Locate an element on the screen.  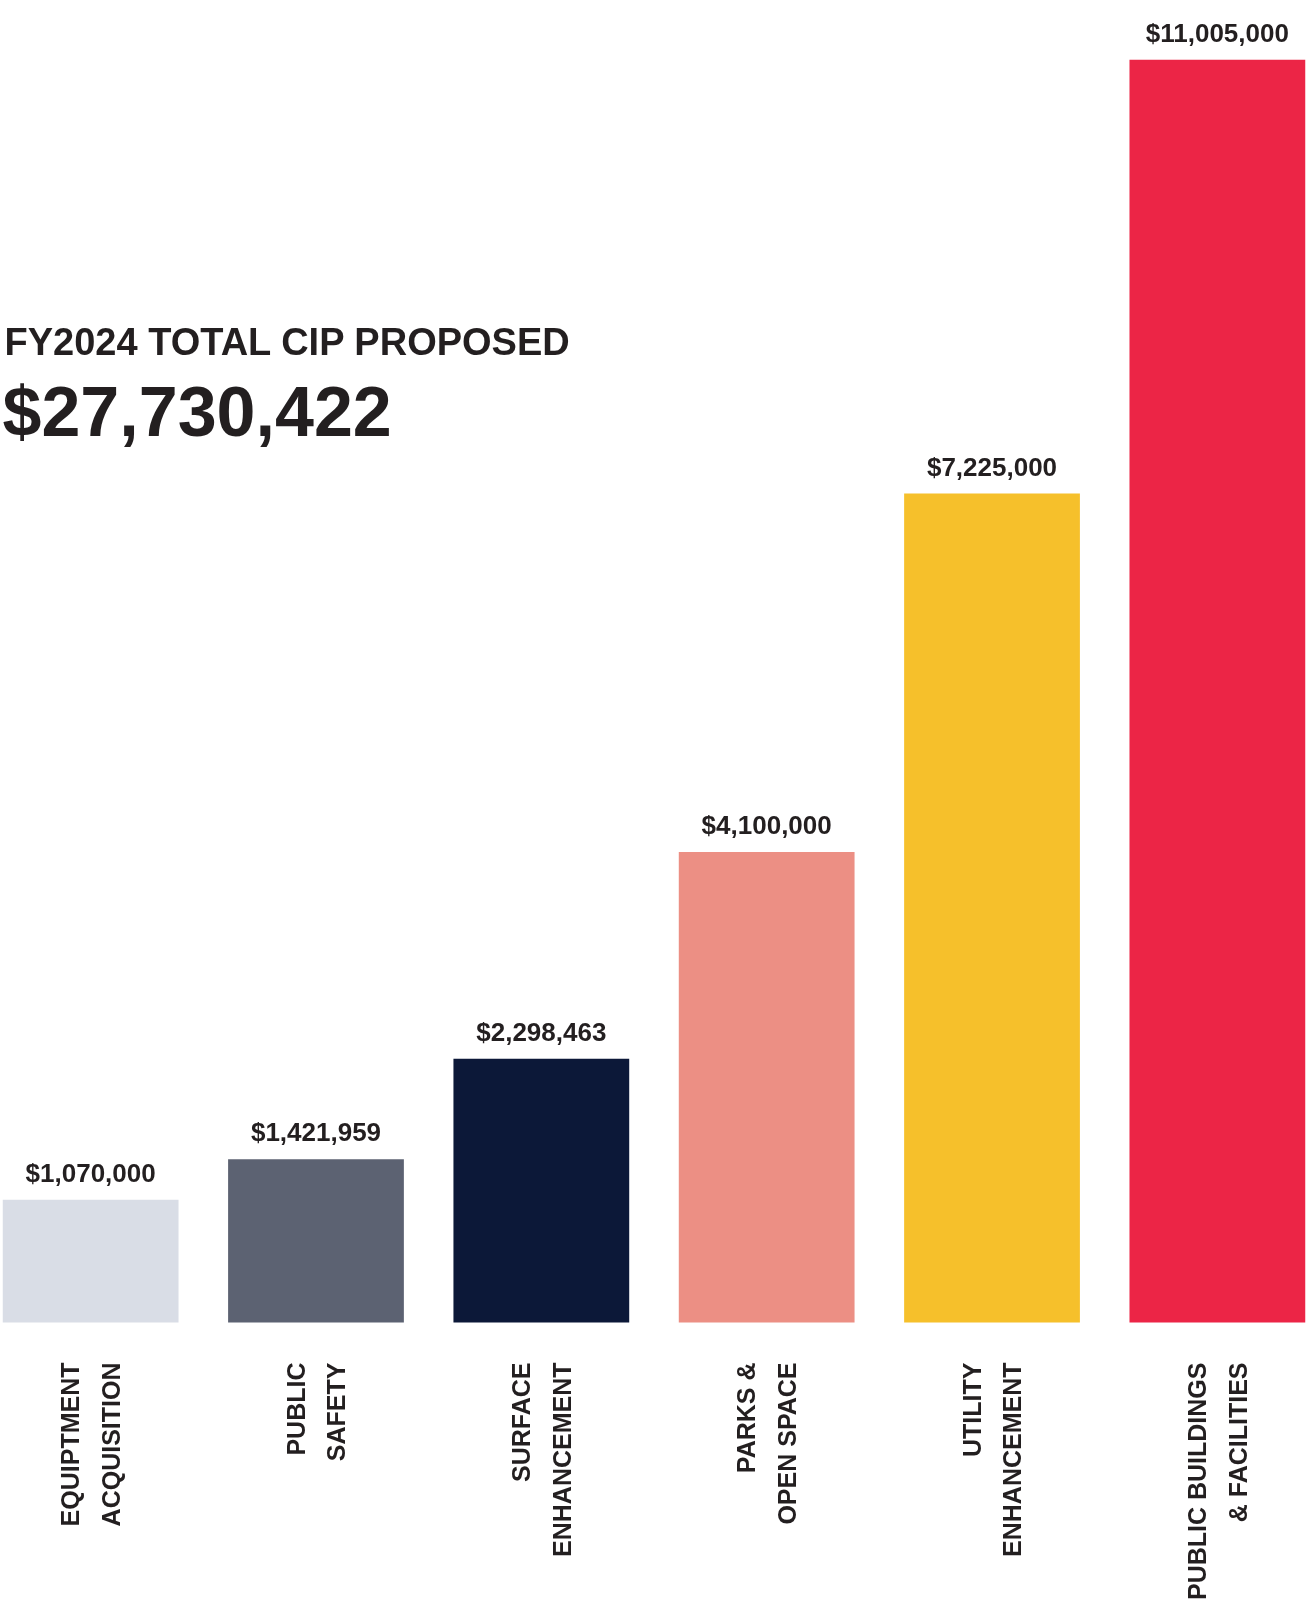
data-label: $7,225,000 is located at coordinates (992, 466).